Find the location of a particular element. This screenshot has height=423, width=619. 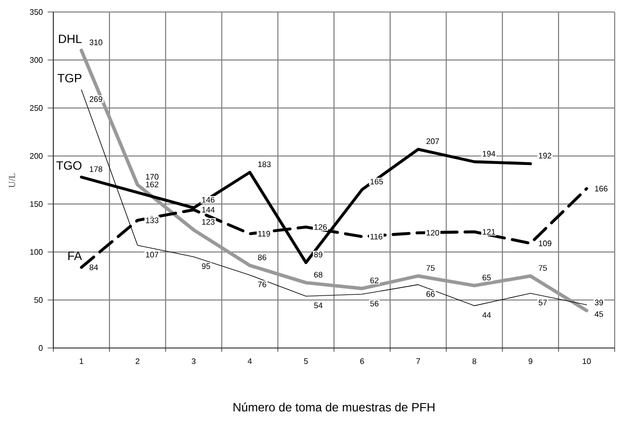

x-tick-label: 7 is located at coordinates (418, 361).